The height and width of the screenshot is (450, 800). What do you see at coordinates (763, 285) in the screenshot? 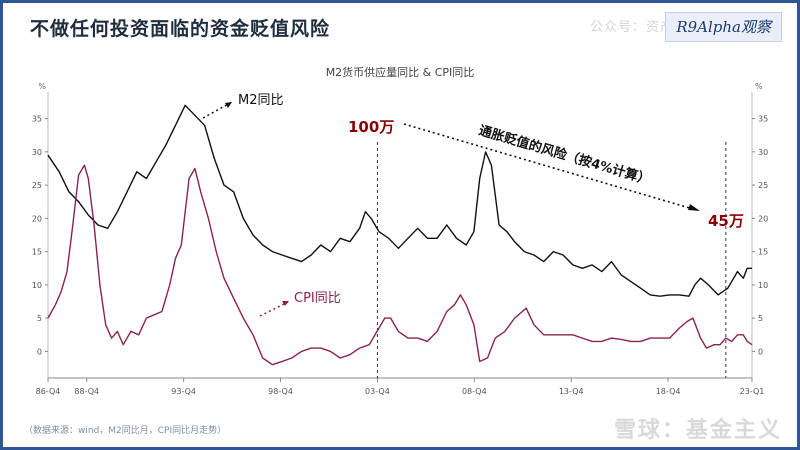
I see `y-tick-label-right: 10` at bounding box center [763, 285].